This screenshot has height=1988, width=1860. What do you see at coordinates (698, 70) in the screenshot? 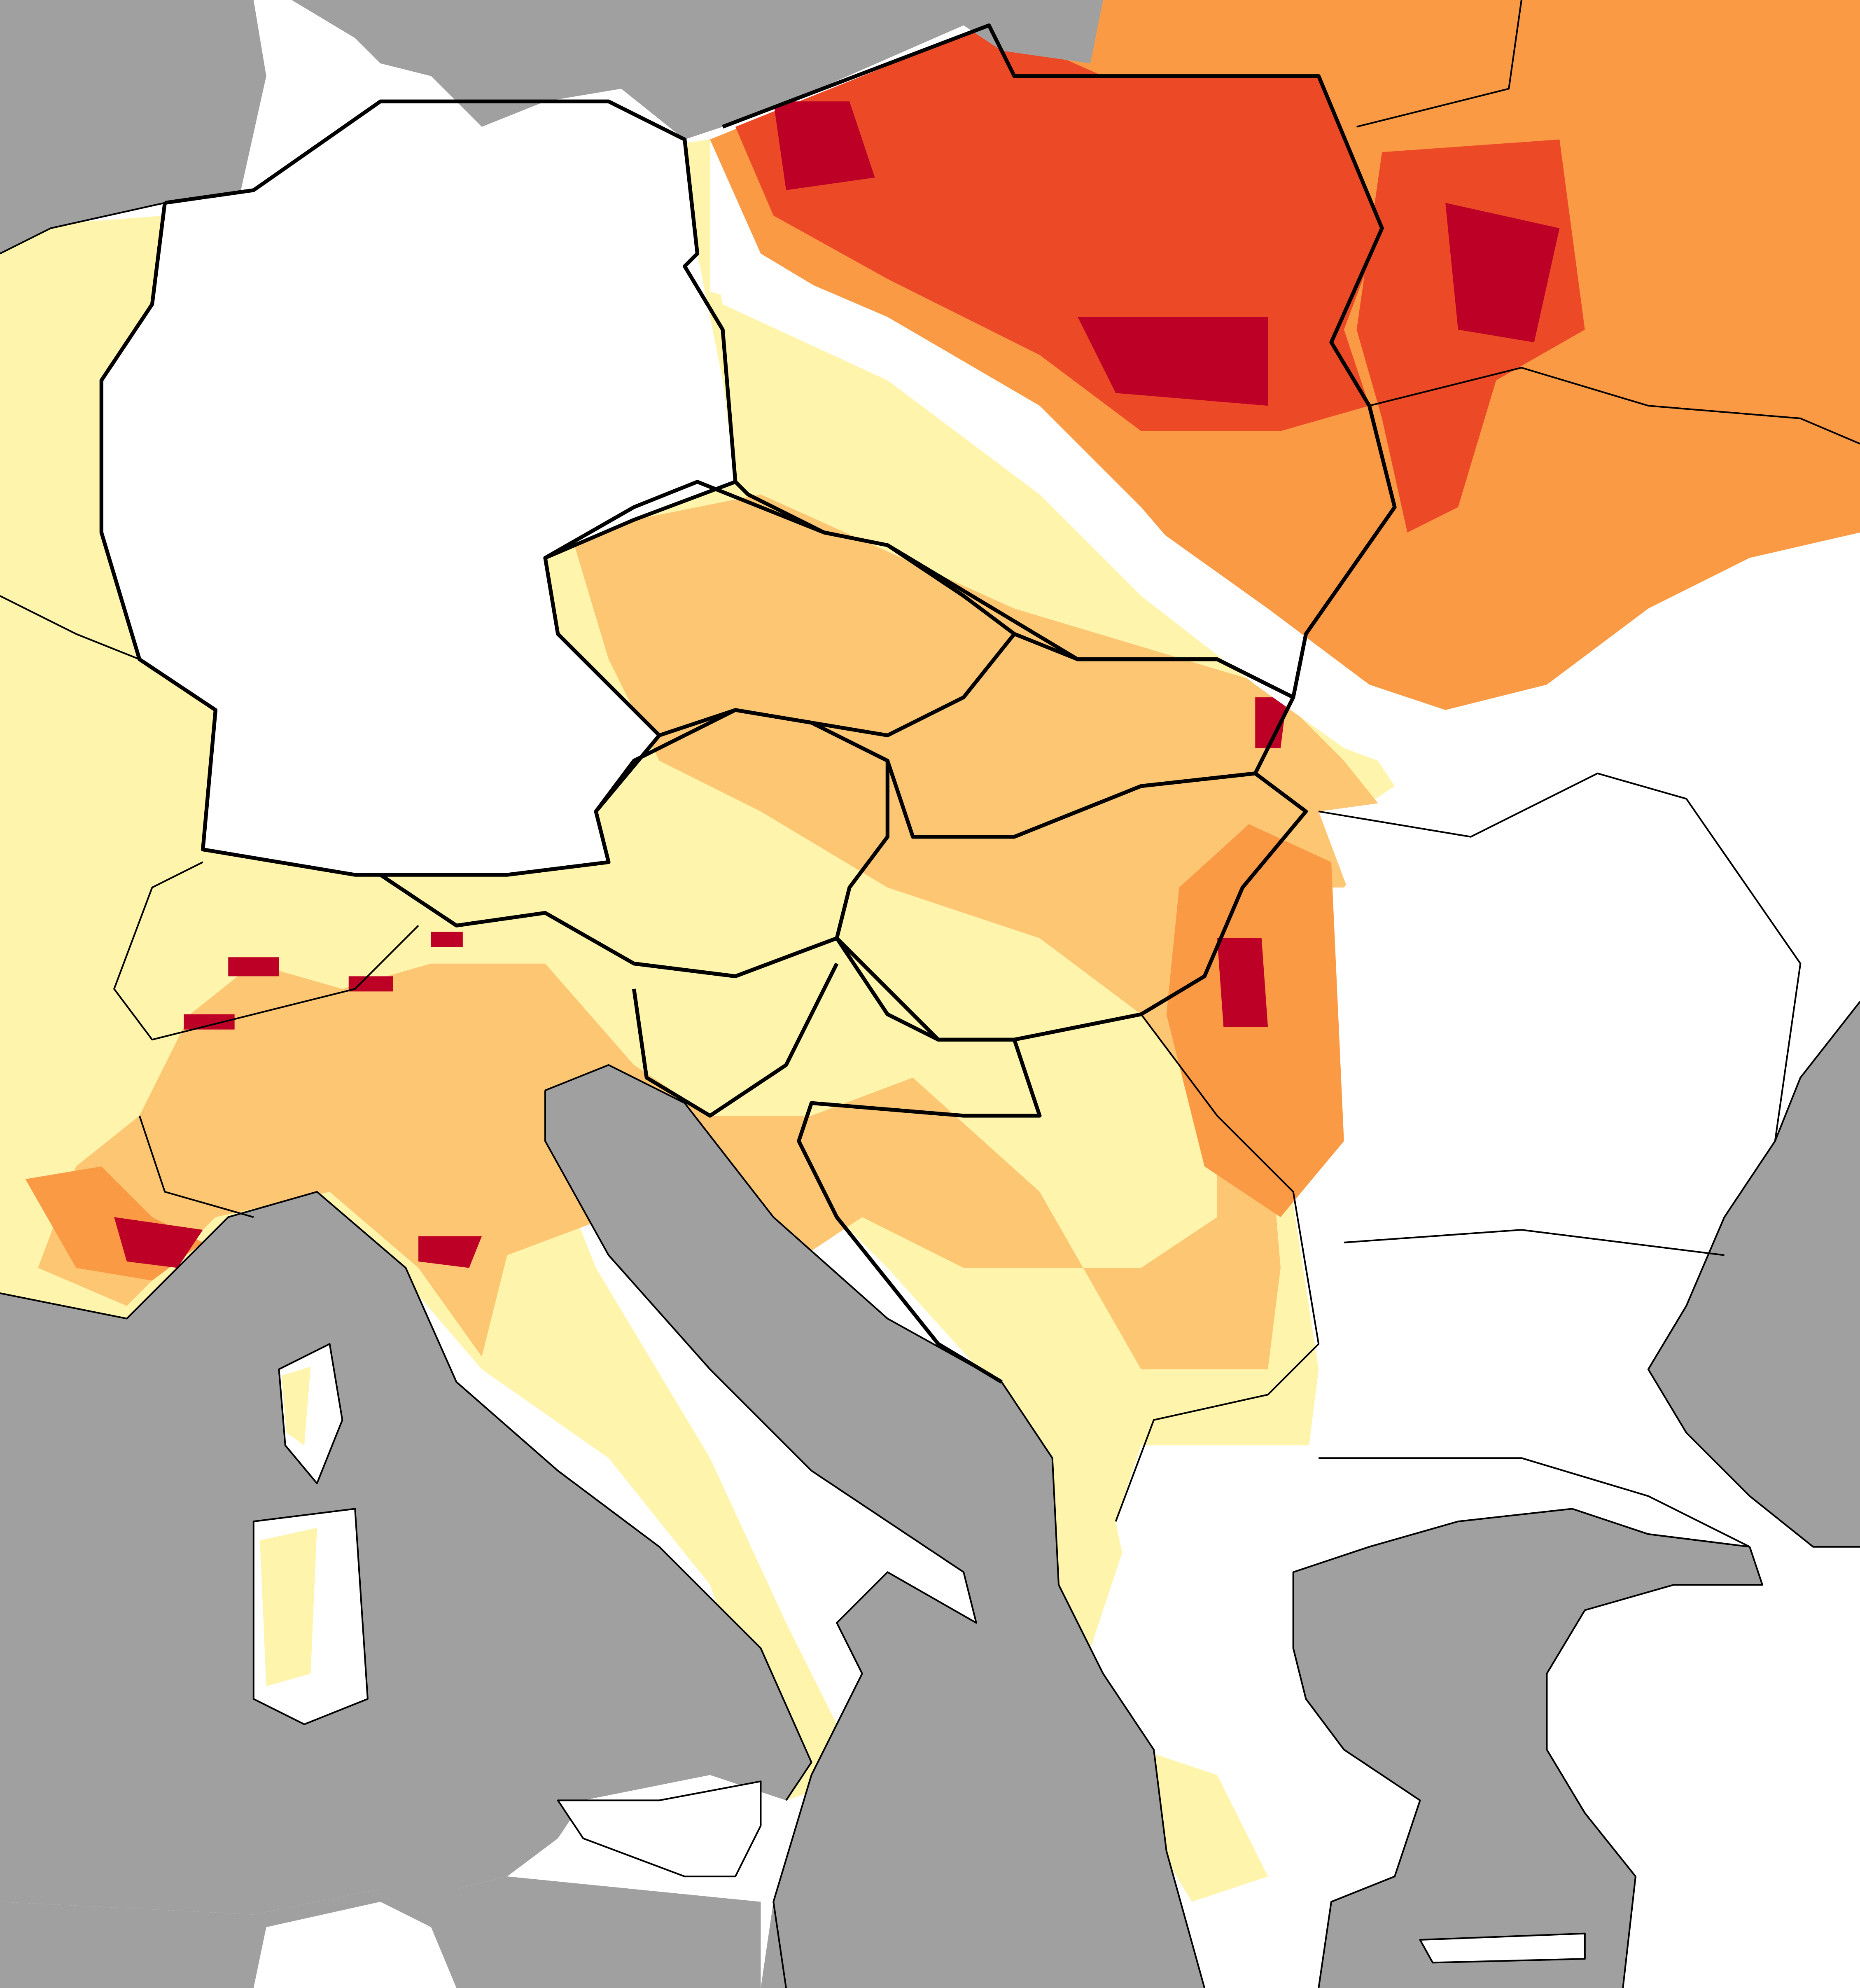
I see `baltic-sea` at bounding box center [698, 70].